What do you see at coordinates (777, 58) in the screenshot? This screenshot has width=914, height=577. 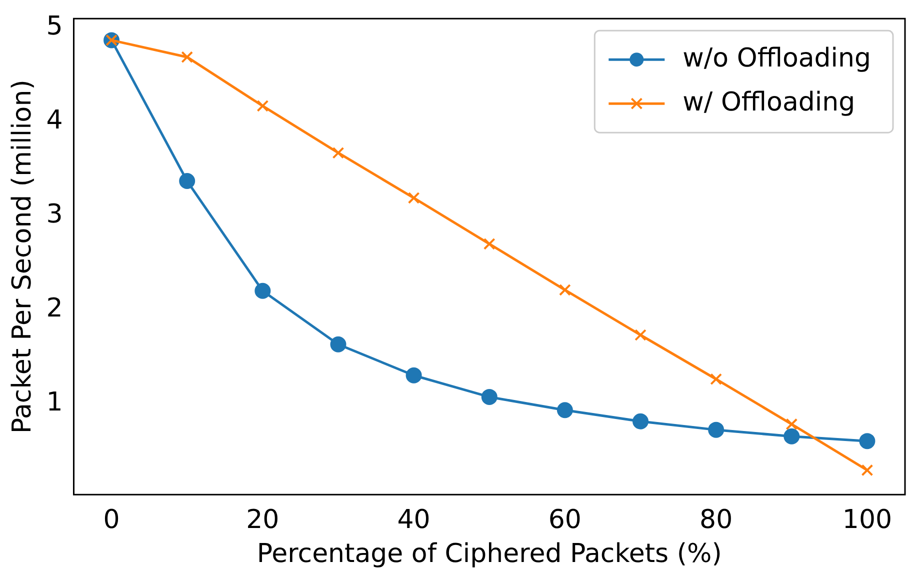 I see `legend-label: w/o Offloading` at bounding box center [777, 58].